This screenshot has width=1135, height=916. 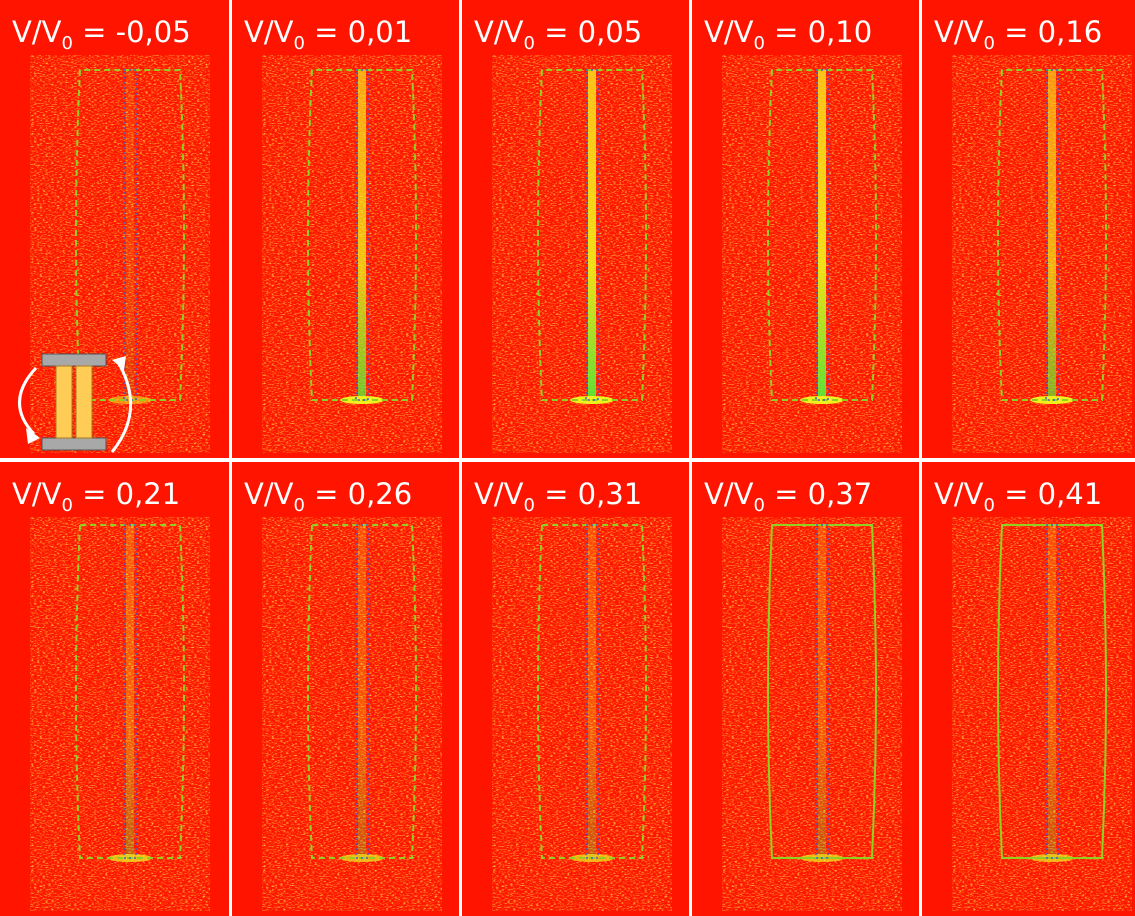 I want to click on label-value: = 0,26, so click(x=358, y=494).